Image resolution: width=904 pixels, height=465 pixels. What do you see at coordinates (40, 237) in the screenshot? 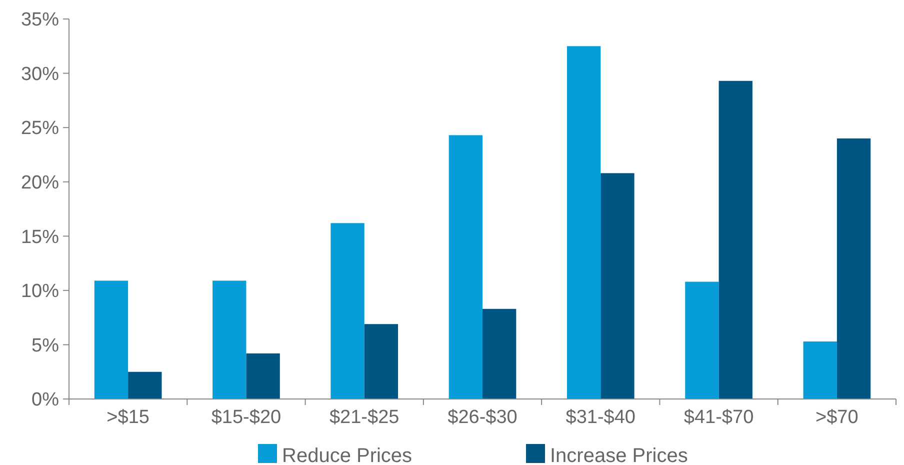
I see `y-tick-label: 15%` at bounding box center [40, 237].